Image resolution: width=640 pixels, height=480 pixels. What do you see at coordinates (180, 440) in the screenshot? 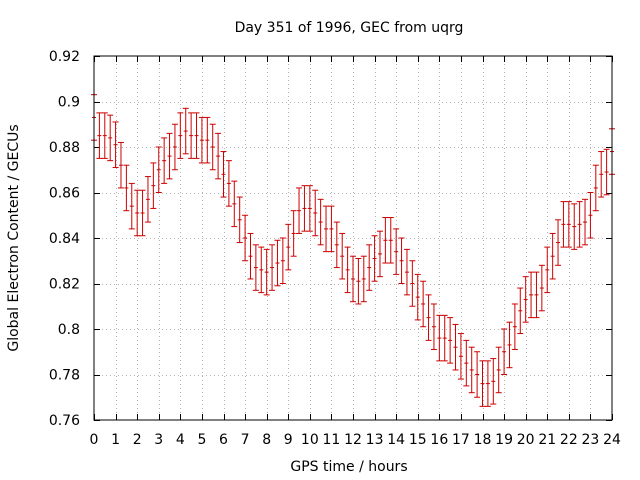
I see `x-tick-label: 4` at bounding box center [180, 440].